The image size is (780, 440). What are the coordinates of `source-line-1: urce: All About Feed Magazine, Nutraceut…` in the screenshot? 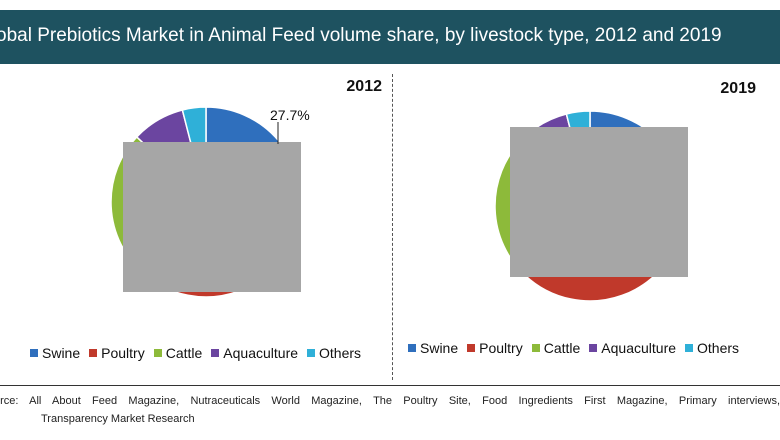 It's located at (390, 401).